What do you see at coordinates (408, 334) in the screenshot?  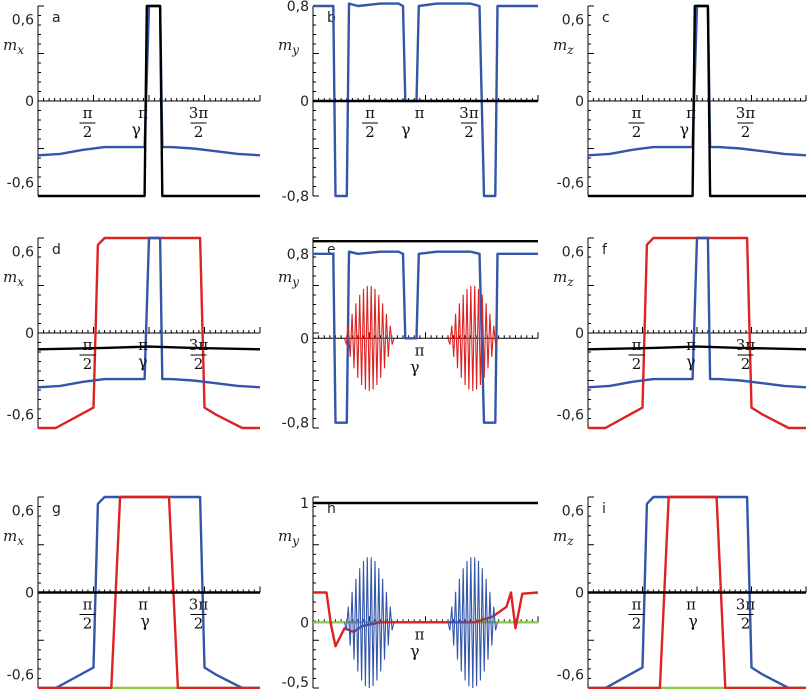 I see `panel-e: 0,8 0 -0,8 e my πγ` at bounding box center [408, 334].